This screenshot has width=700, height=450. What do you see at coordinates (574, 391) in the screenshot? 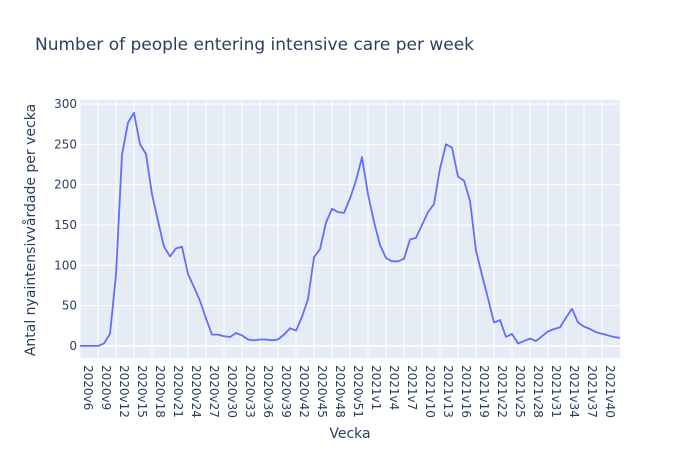
I see `x-tick-label: 2021v34` at bounding box center [574, 391].